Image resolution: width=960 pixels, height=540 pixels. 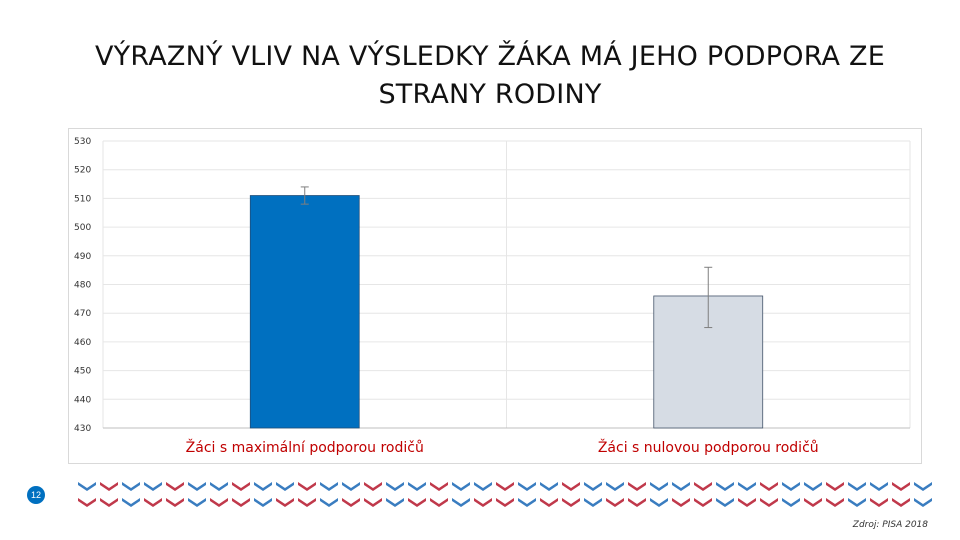 What do you see at coordinates (82, 199) in the screenshot?
I see `y-tick-label: 510` at bounding box center [82, 199].